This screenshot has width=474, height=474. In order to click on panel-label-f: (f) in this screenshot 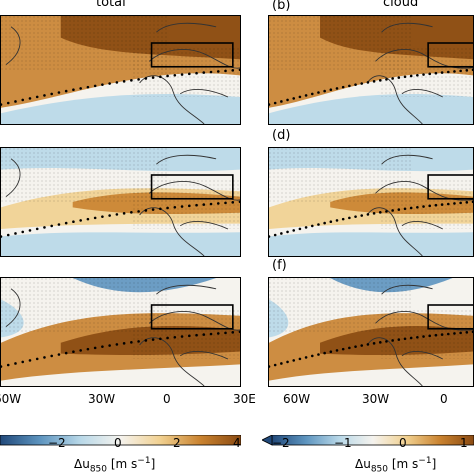, I will do `click(279, 265)`.